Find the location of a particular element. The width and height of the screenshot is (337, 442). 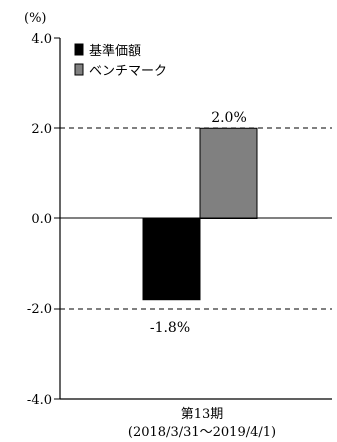

y-tick-label: 2.0 is located at coordinates (41, 129).